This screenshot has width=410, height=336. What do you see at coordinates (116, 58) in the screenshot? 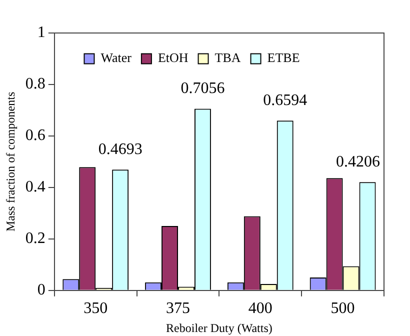
I see `legend-label: Water` at bounding box center [116, 58].